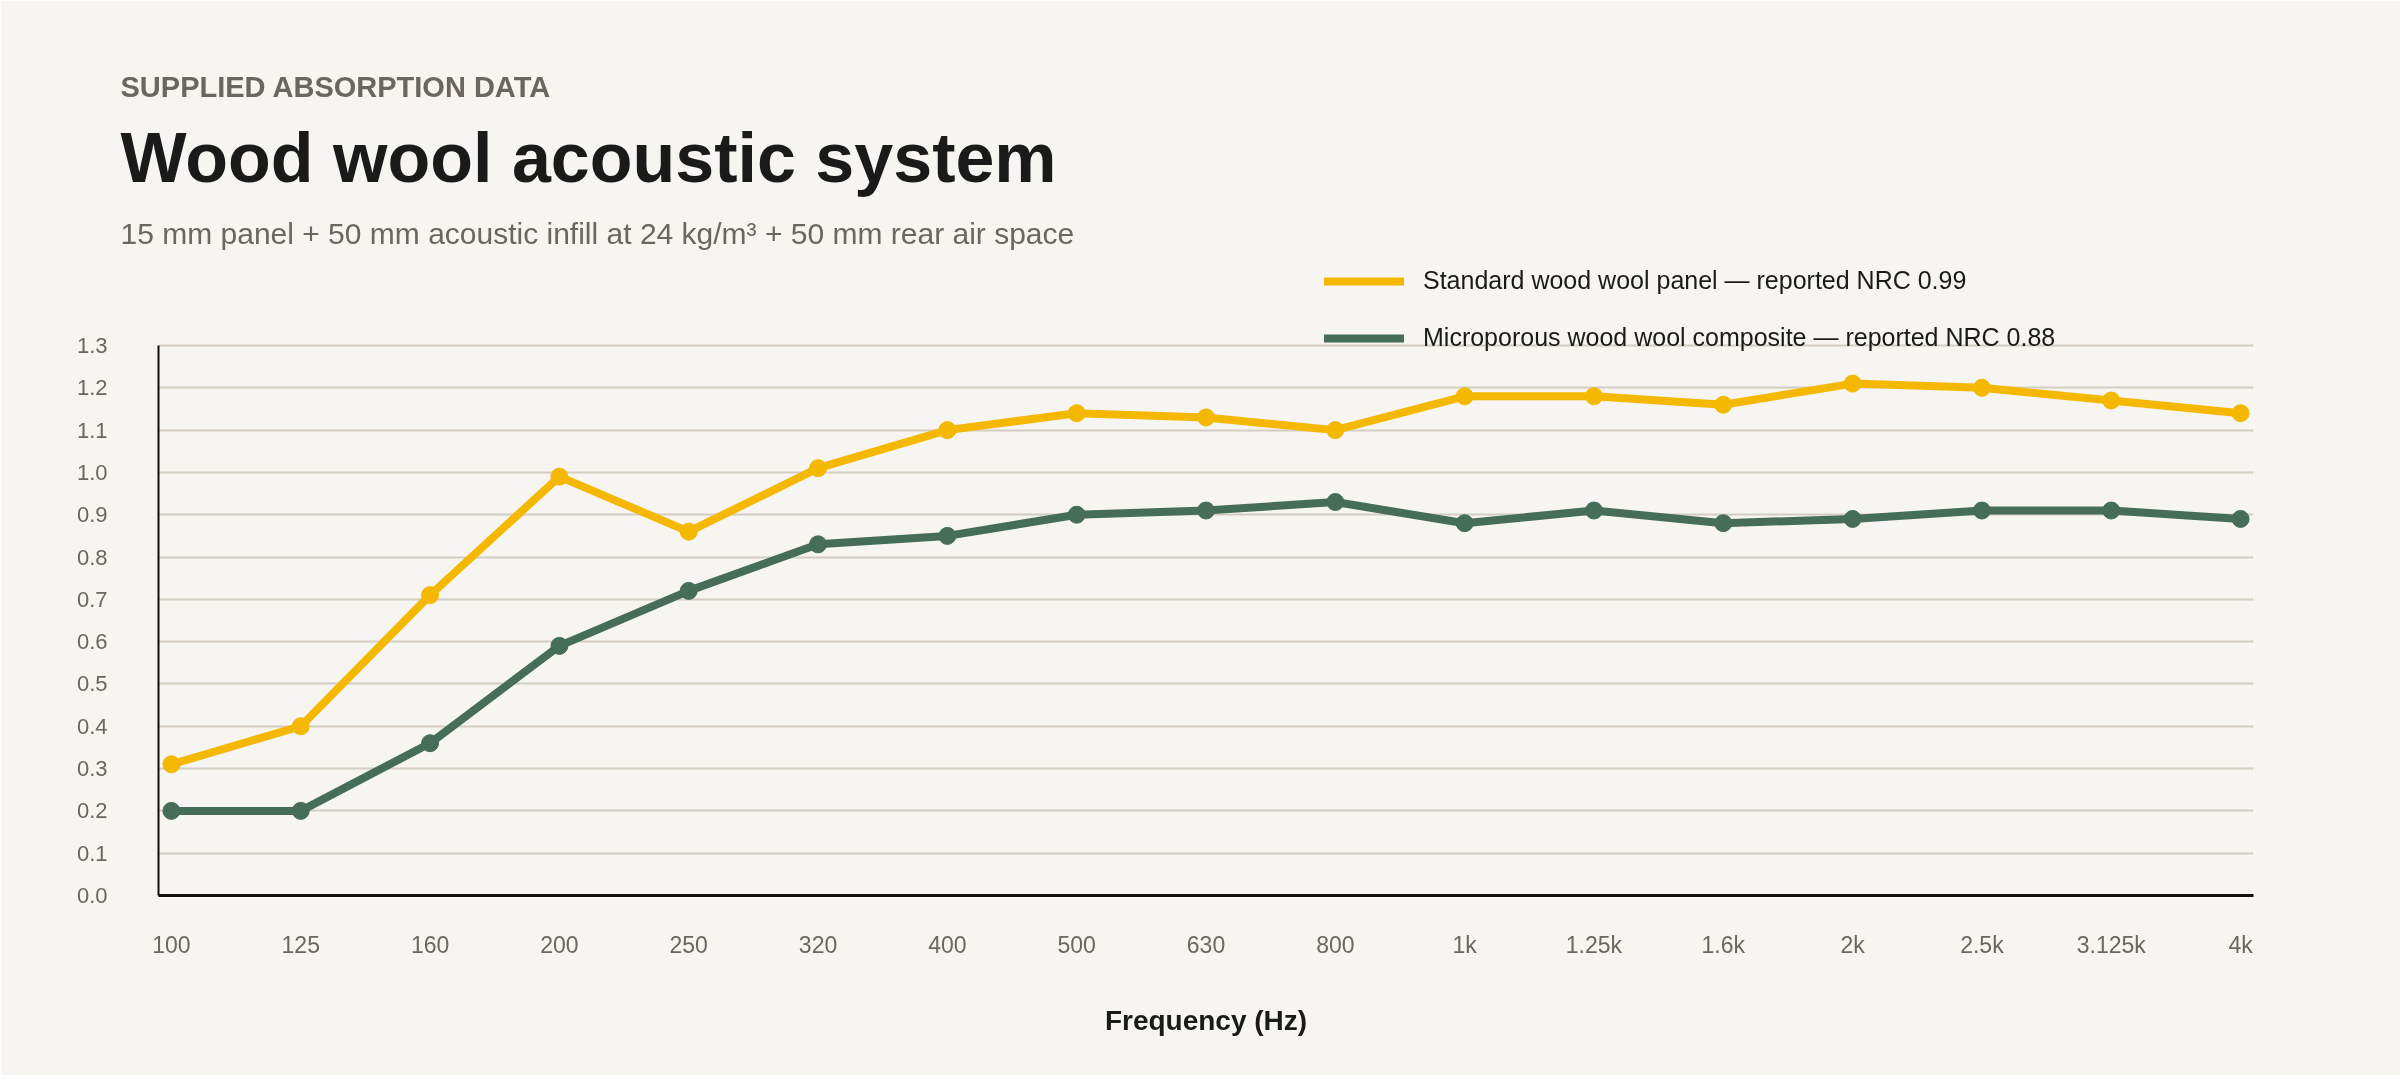 This screenshot has width=2400, height=1080. What do you see at coordinates (92, 345) in the screenshot?
I see `y-tick-label: 1.3` at bounding box center [92, 345].